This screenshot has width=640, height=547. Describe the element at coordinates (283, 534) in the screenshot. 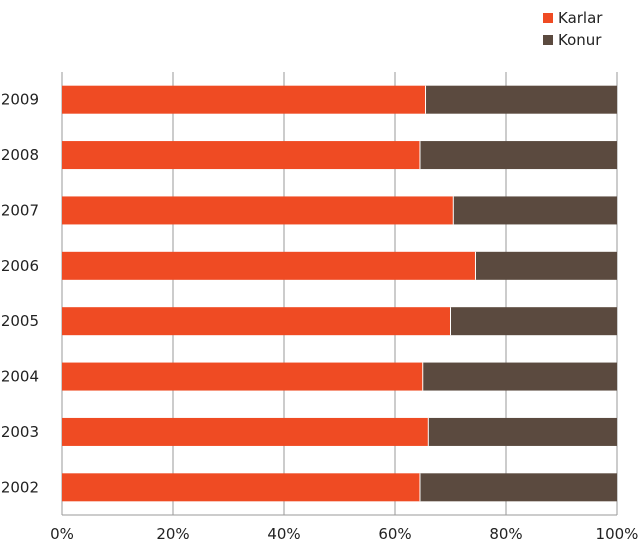

I see `x-tick-label-40: 40%` at that location.